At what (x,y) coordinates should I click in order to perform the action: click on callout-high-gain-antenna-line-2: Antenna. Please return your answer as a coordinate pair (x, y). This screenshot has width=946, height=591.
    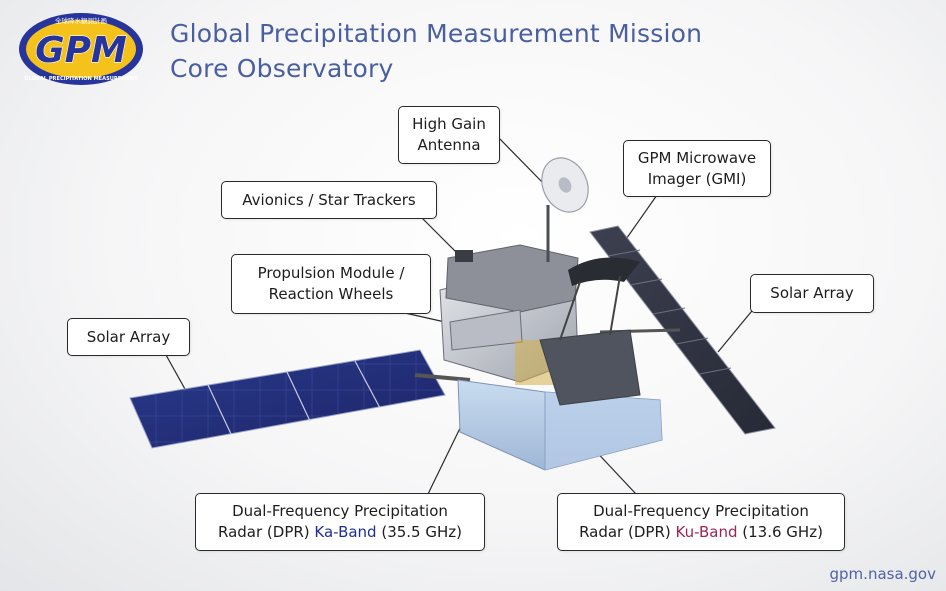
    Looking at the image, I should click on (449, 145).